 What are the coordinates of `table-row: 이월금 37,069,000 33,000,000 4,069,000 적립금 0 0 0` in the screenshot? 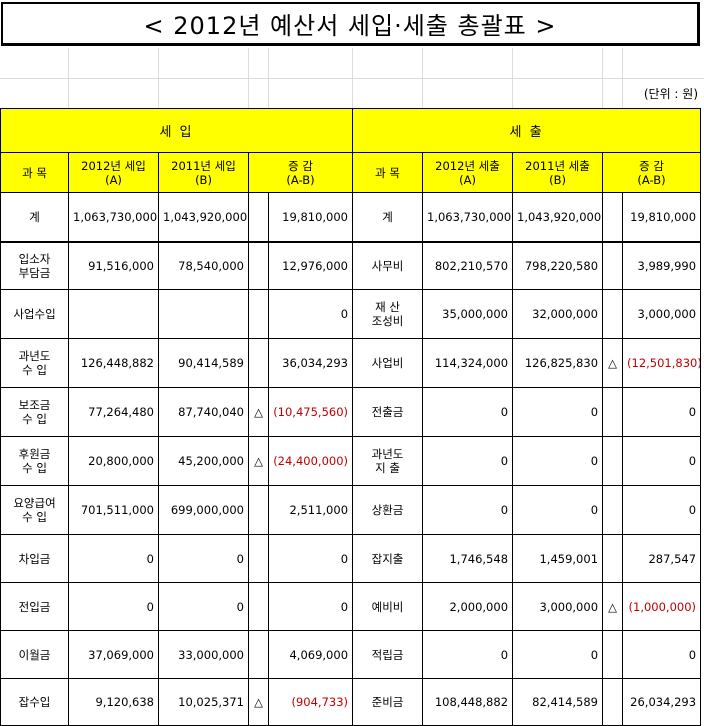 It's located at (351, 654).